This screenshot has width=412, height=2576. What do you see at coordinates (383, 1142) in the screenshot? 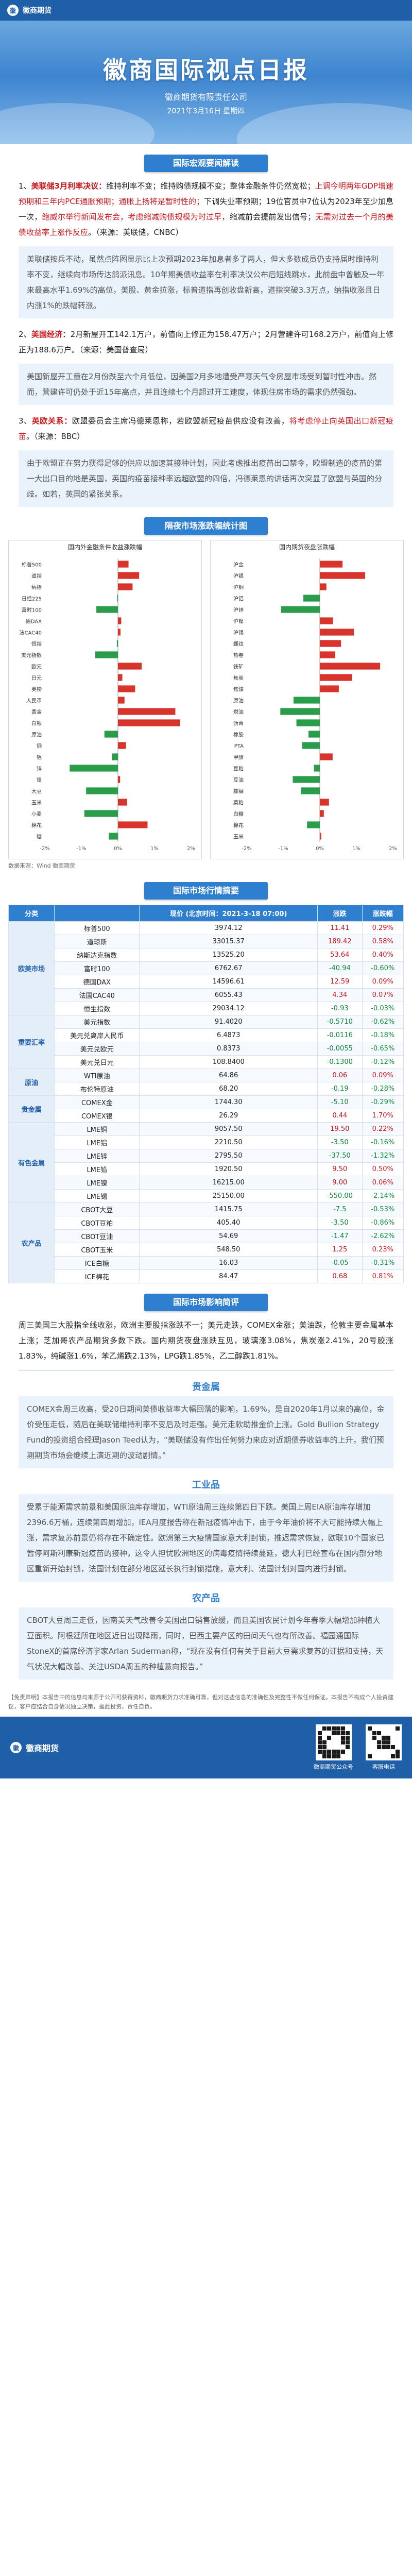
I see `table-cell-pct: -0.16%` at bounding box center [383, 1142].